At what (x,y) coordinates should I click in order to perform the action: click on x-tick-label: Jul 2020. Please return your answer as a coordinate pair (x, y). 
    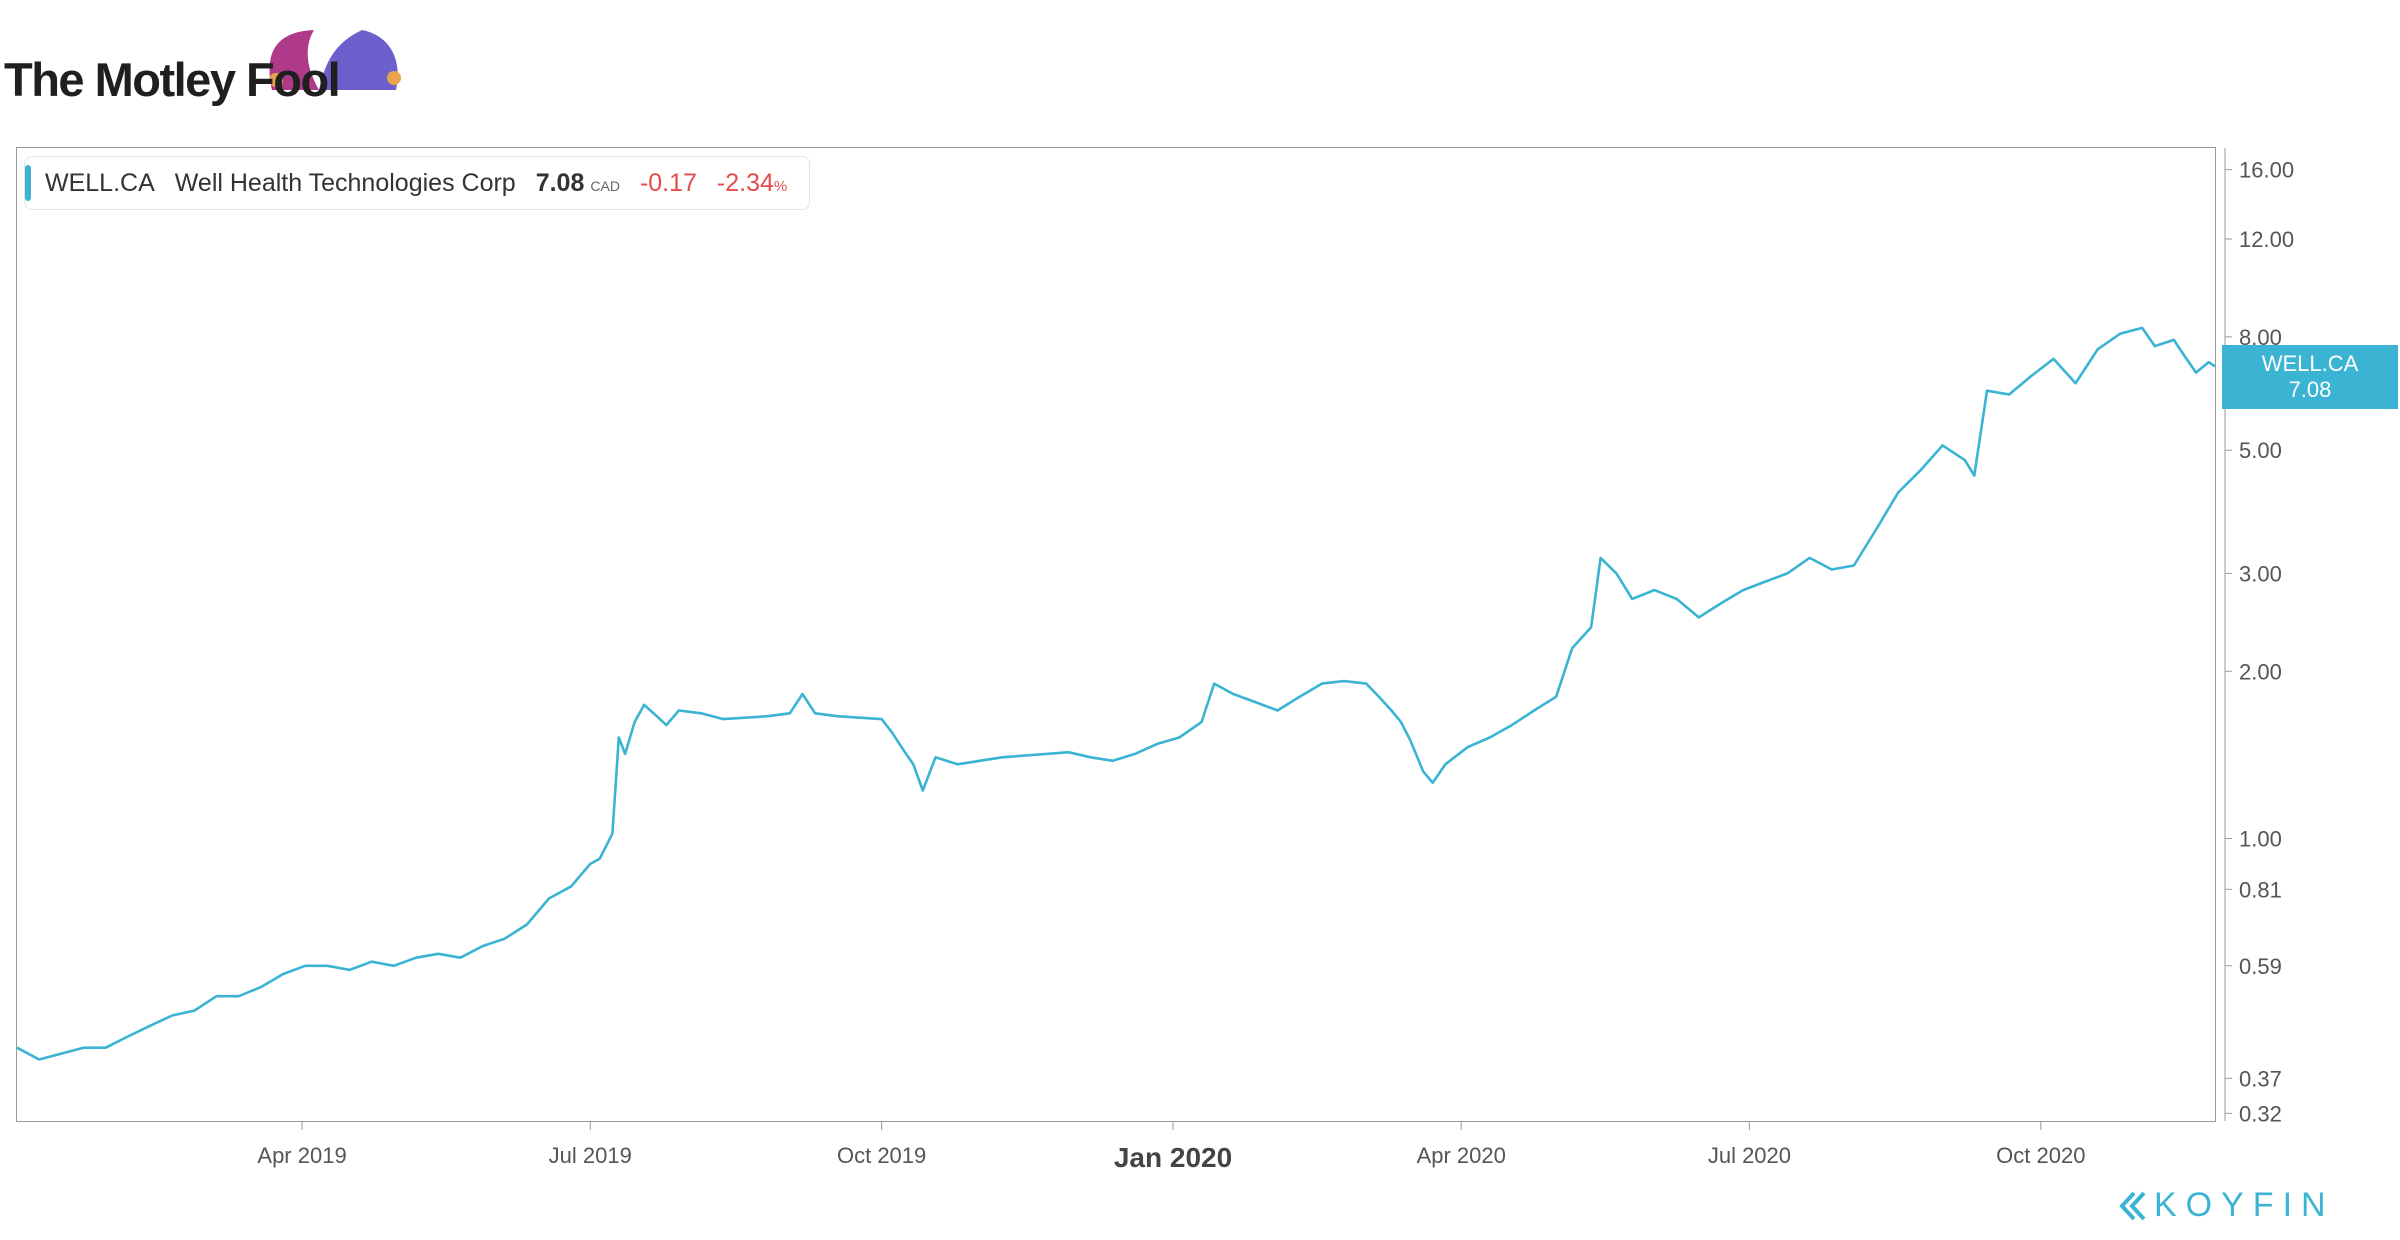
    Looking at the image, I should click on (1749, 1155).